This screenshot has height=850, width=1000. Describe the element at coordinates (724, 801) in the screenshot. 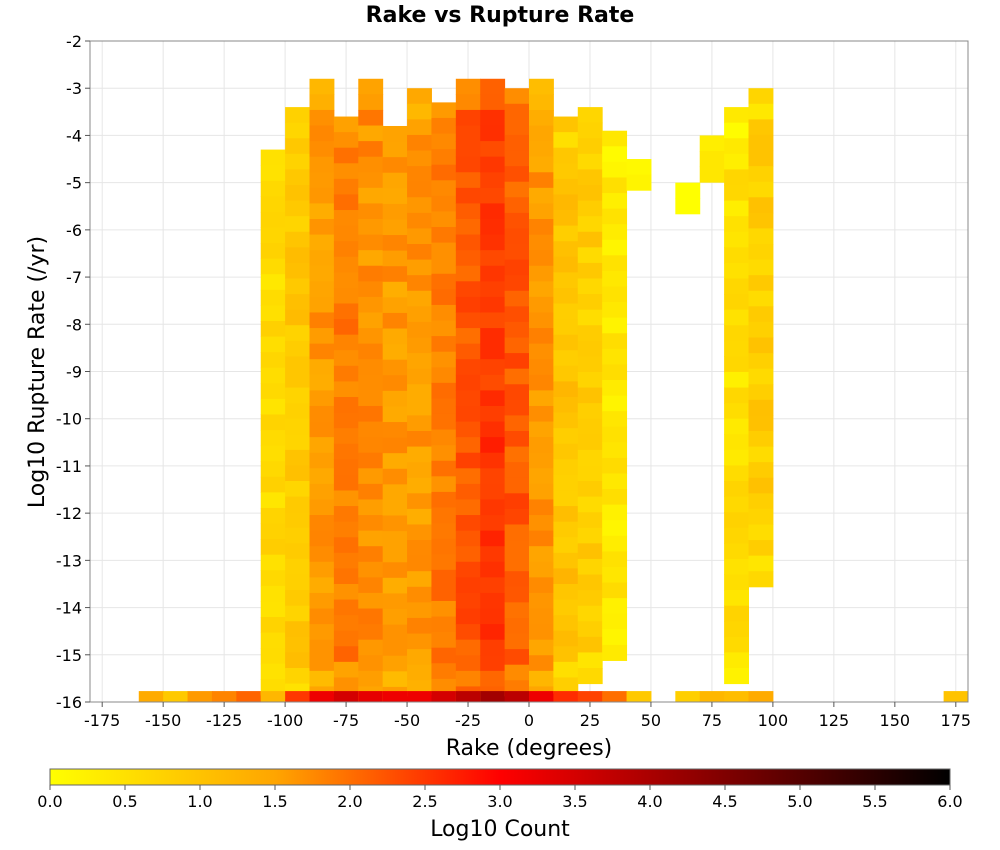

I see `colorbar-tick-label: 4.5` at that location.